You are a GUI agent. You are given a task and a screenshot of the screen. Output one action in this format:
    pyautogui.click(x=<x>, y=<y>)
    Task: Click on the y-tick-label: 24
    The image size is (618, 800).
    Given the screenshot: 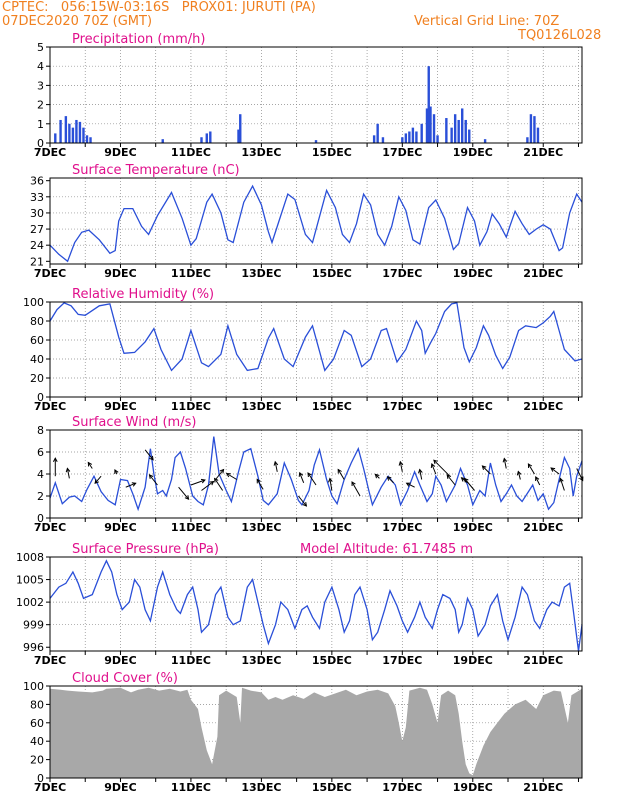 What is the action you would take?
    pyautogui.click(x=37, y=245)
    